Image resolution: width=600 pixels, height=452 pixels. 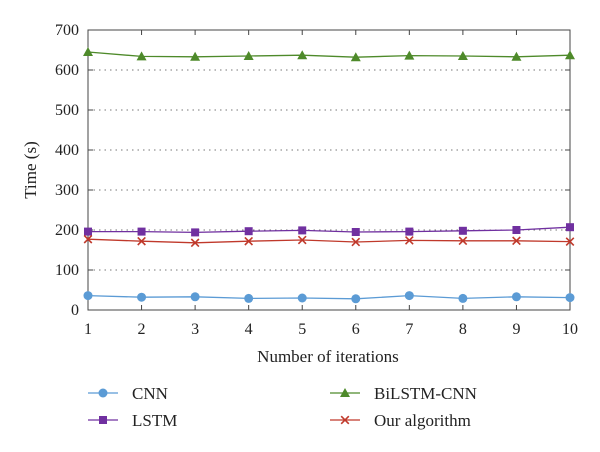 I want to click on x-tick-label: 5, so click(x=302, y=329).